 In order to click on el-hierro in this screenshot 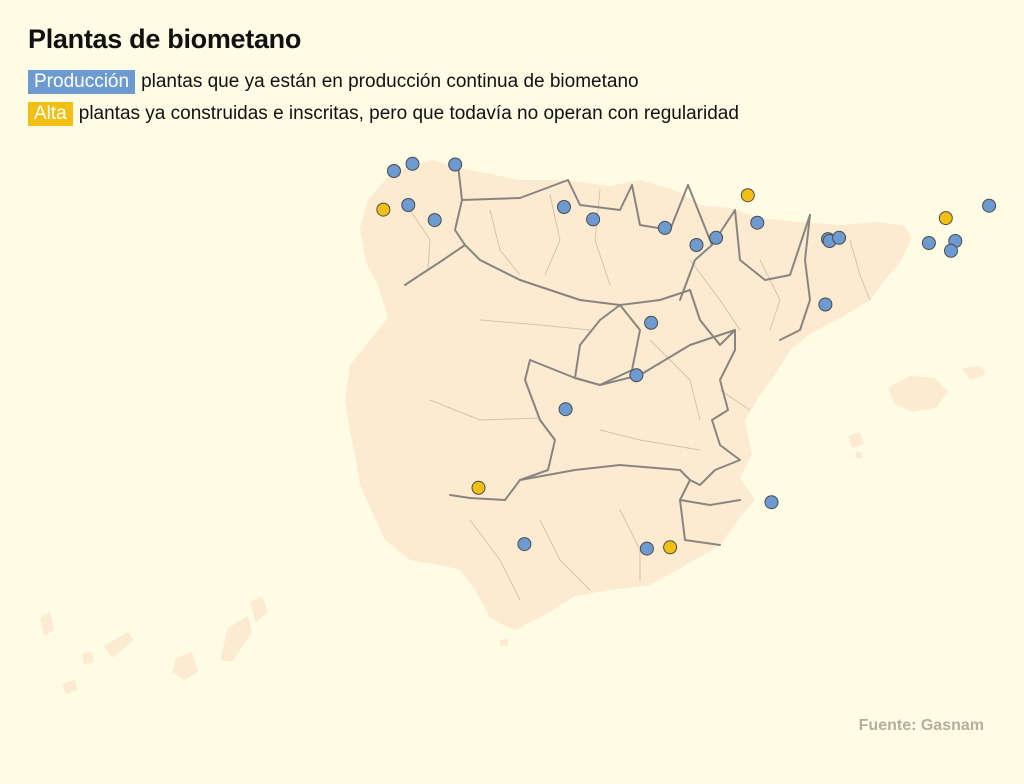, I will do `click(70, 687)`.